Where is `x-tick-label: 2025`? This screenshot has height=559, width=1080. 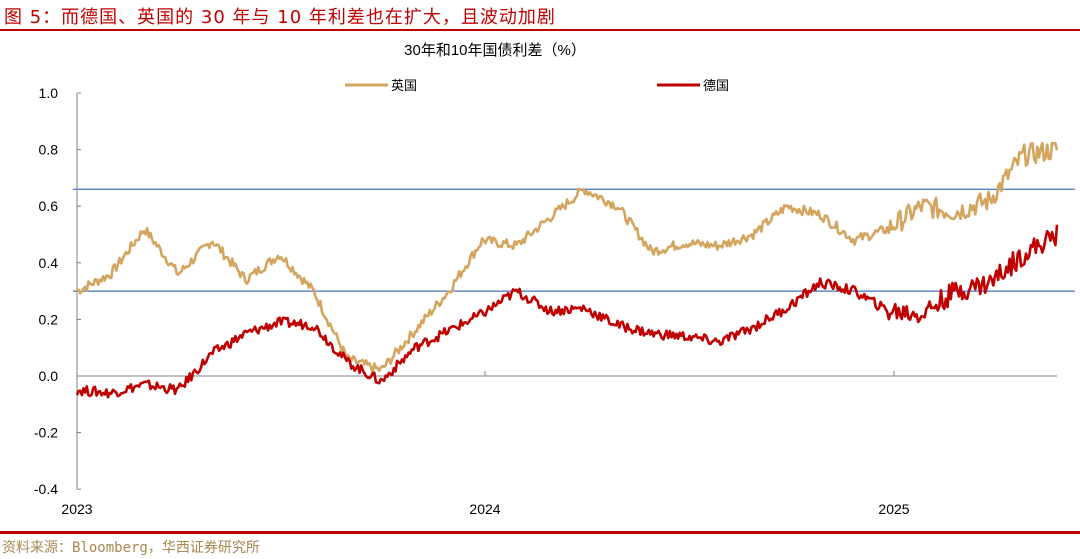 x-tick-label: 2025 is located at coordinates (893, 509).